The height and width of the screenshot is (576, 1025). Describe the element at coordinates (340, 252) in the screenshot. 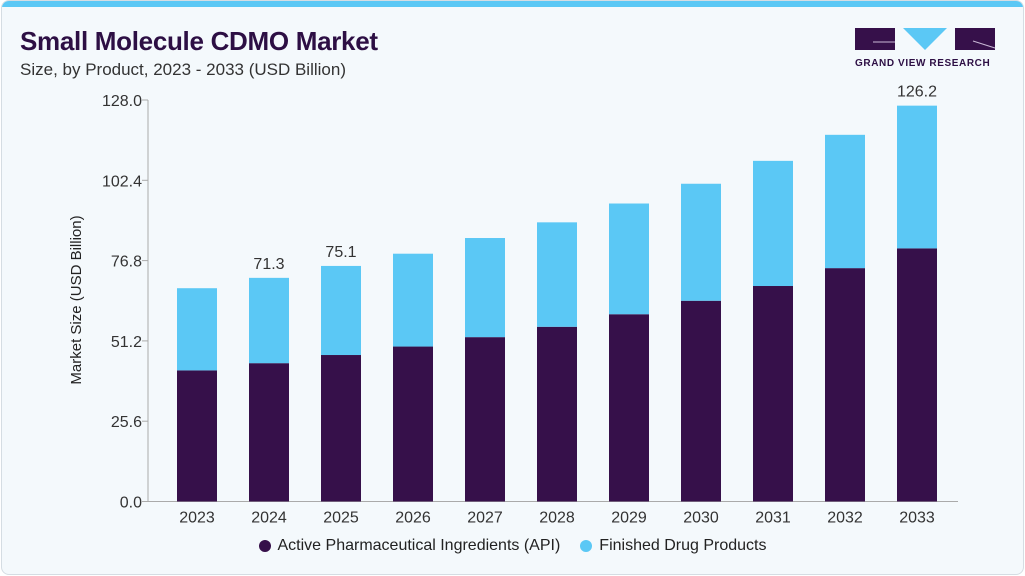

I see `data-label-2025: 75.1` at that location.